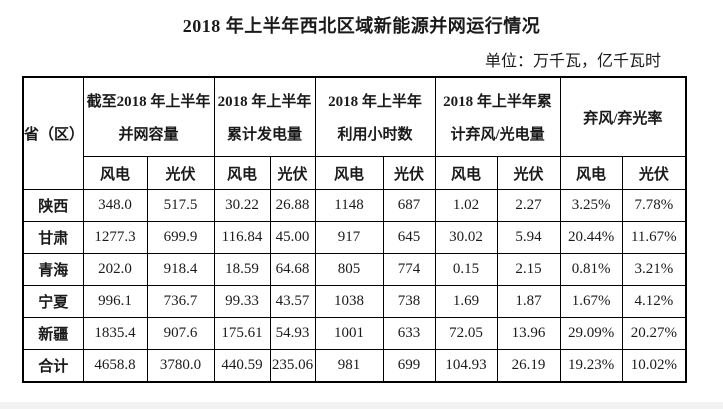 The image size is (723, 409). I want to click on province-cell: 陕西, so click(53, 205).